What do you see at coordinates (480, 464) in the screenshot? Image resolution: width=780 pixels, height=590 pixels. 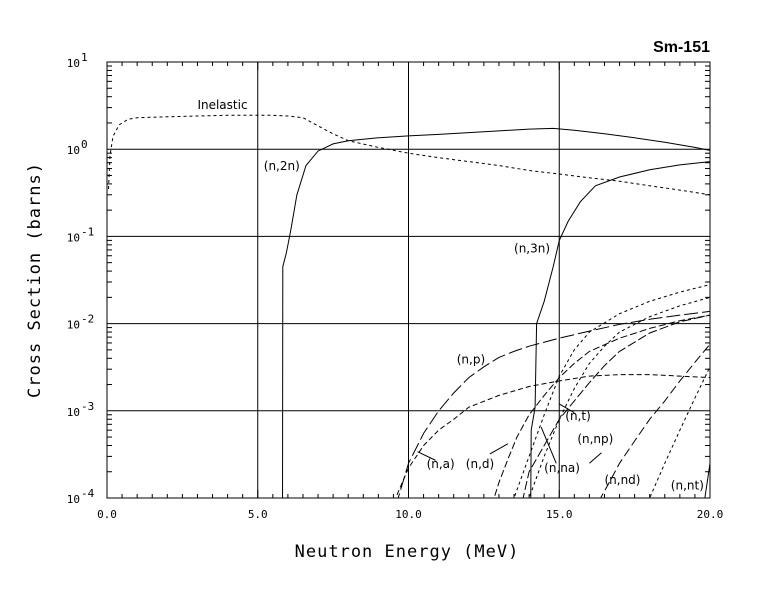 I see `series-label-5: (n,d)` at bounding box center [480, 464].